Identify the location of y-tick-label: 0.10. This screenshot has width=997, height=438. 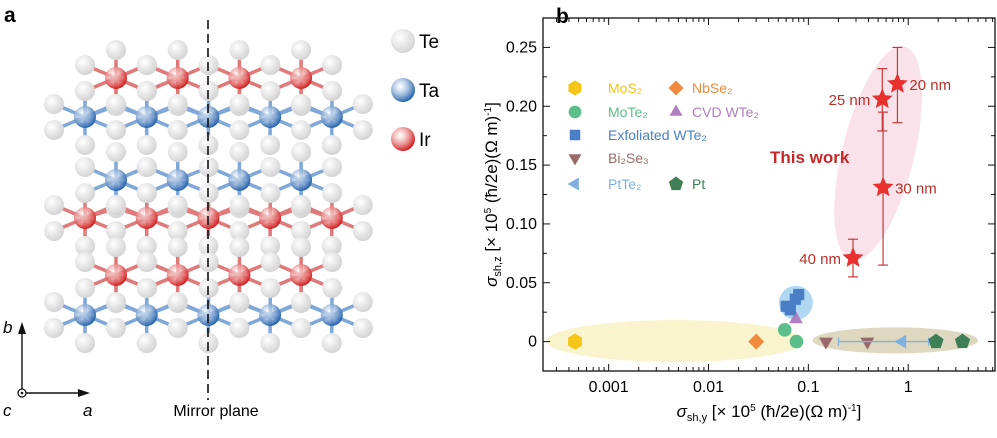
(521, 224).